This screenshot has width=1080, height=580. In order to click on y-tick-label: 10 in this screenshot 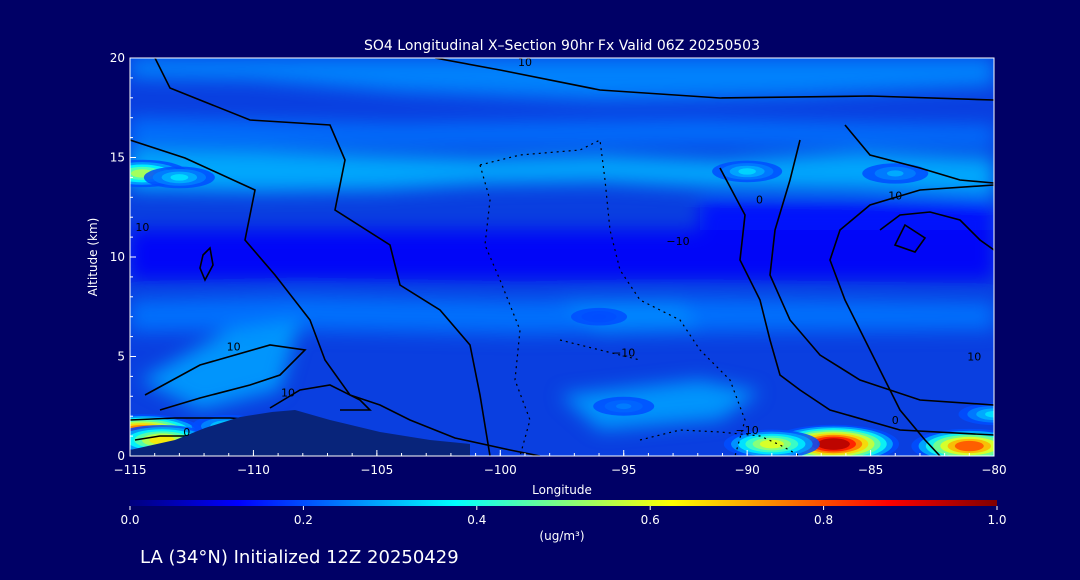, I will do `click(117, 257)`.